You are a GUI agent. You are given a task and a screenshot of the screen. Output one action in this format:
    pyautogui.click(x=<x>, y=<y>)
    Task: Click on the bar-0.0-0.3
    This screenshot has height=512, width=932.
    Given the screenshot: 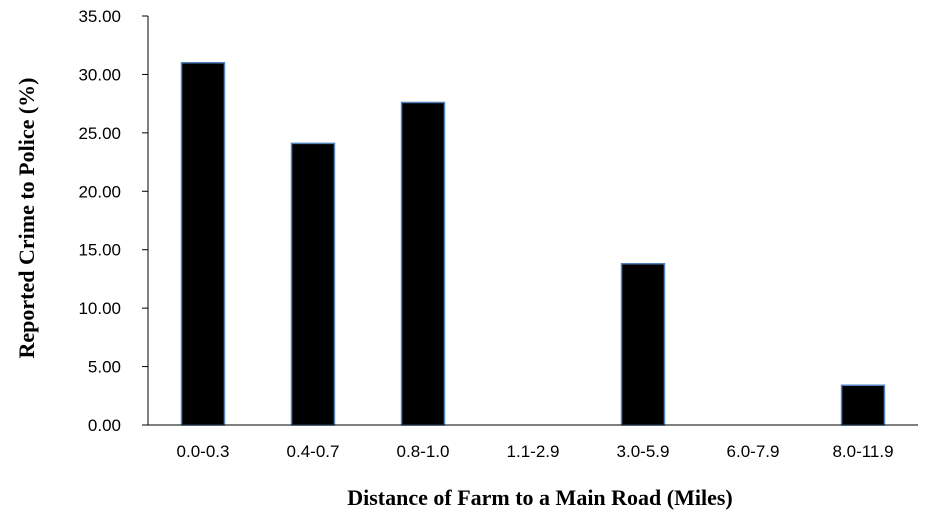 What is the action you would take?
    pyautogui.click(x=203, y=243)
    